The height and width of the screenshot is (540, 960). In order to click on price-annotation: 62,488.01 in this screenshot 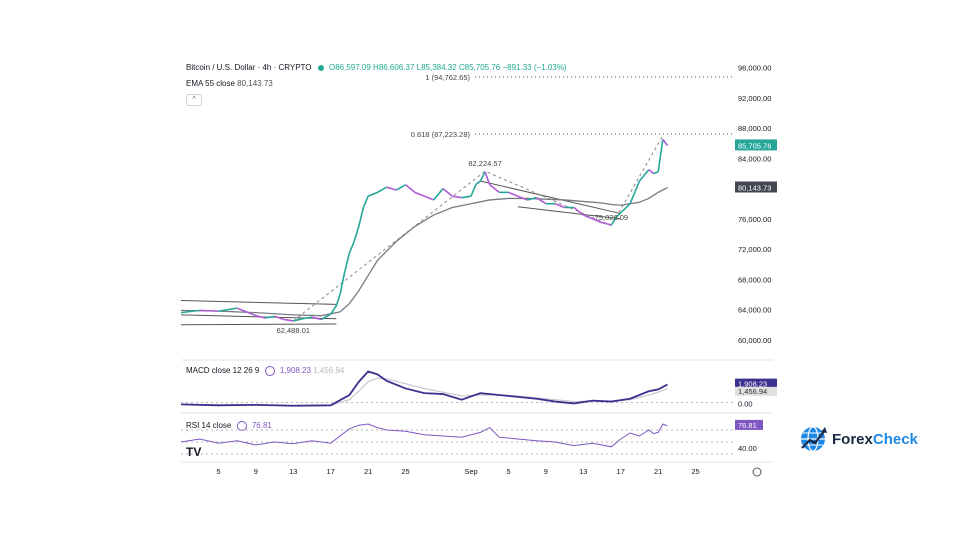, I will do `click(293, 330)`.